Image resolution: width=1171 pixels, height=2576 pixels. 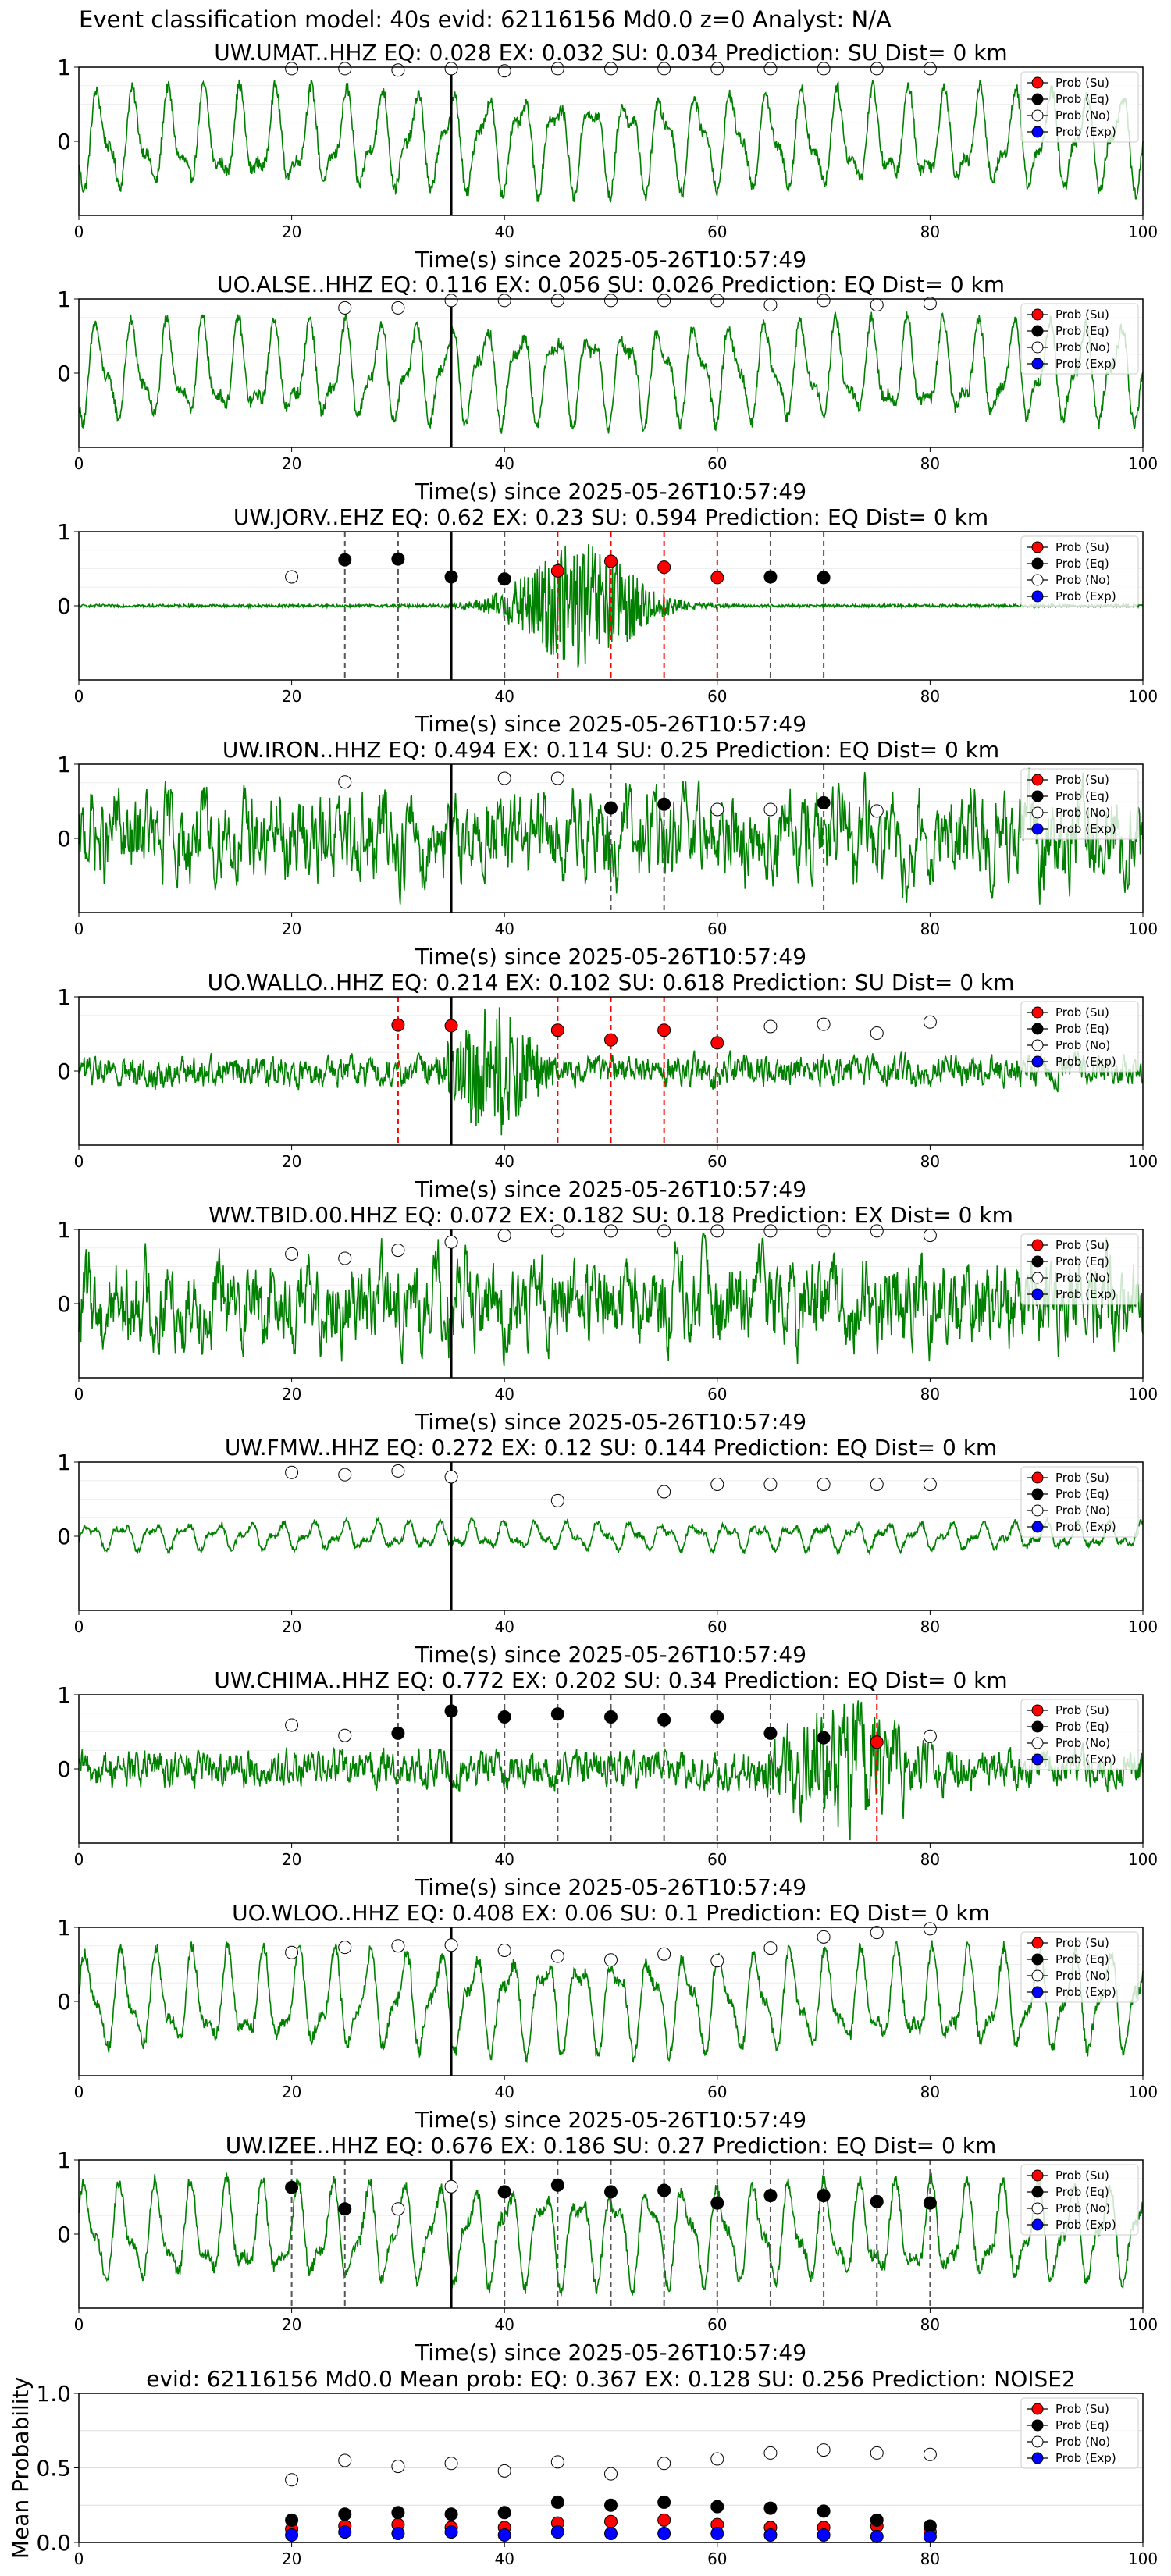 I want to click on x-tick-label: 0, so click(x=79, y=1161).